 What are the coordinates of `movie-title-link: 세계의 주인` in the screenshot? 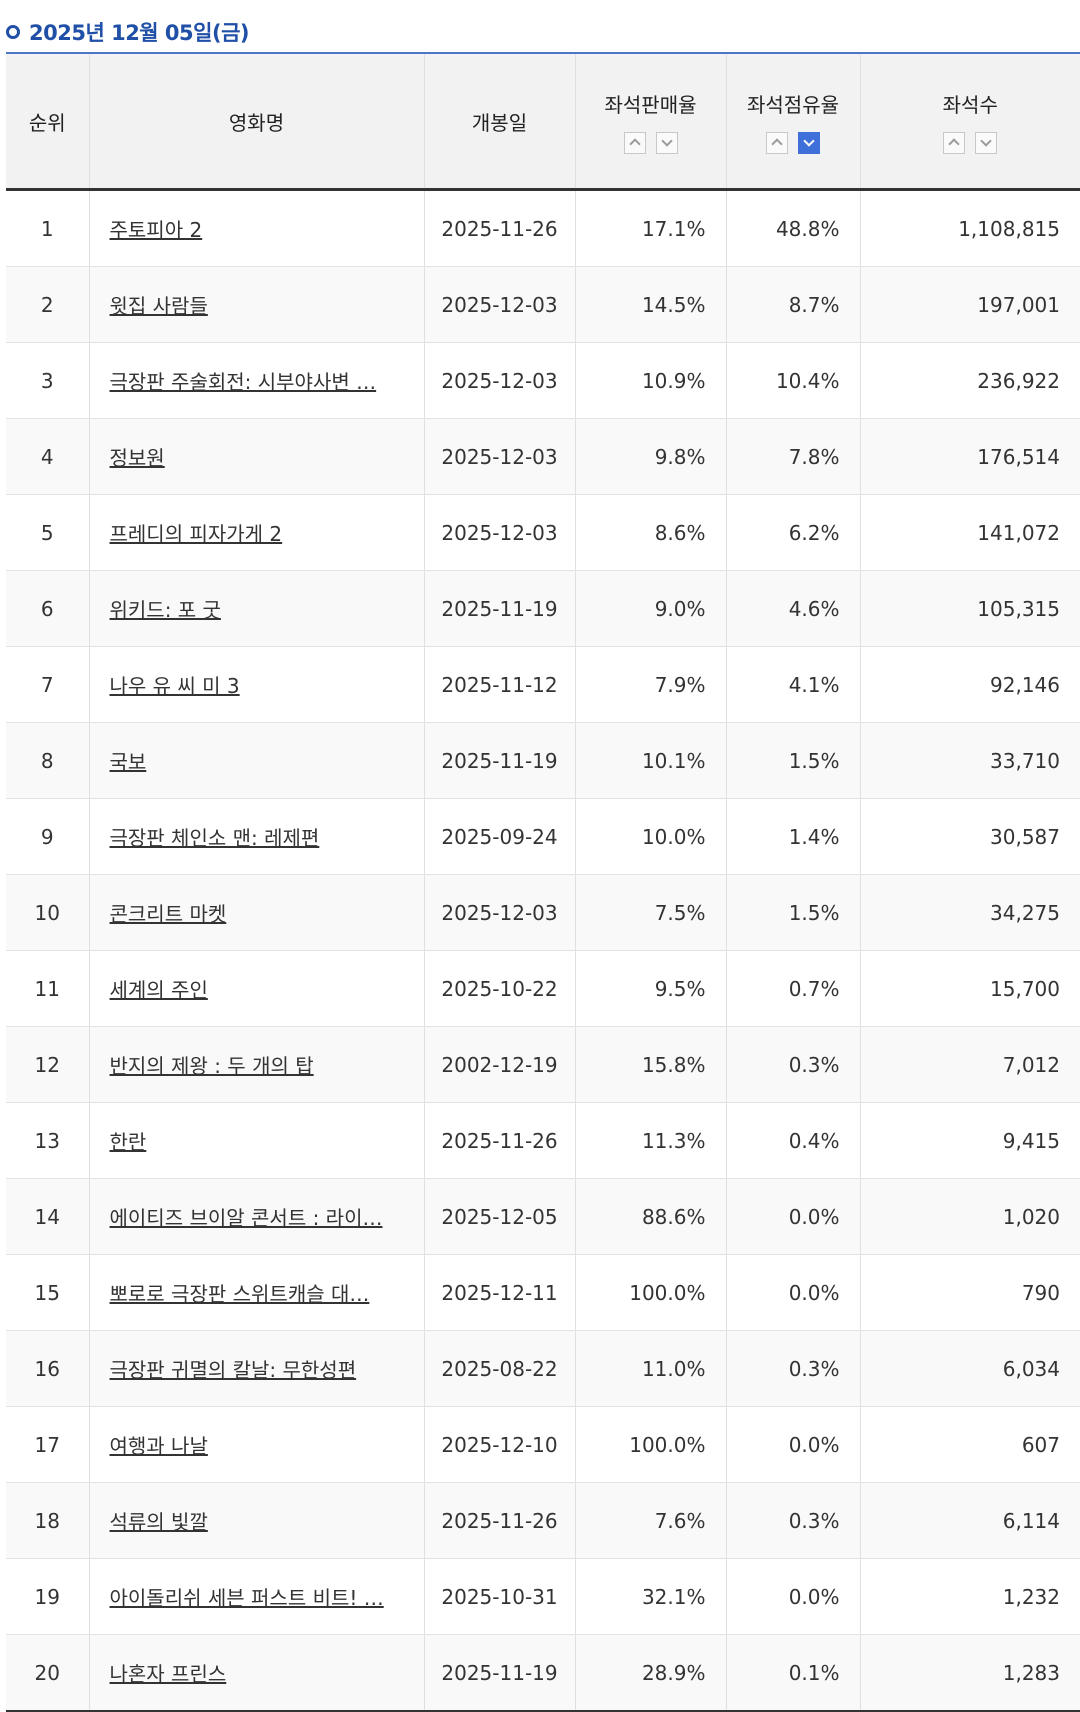 It's located at (158, 990).